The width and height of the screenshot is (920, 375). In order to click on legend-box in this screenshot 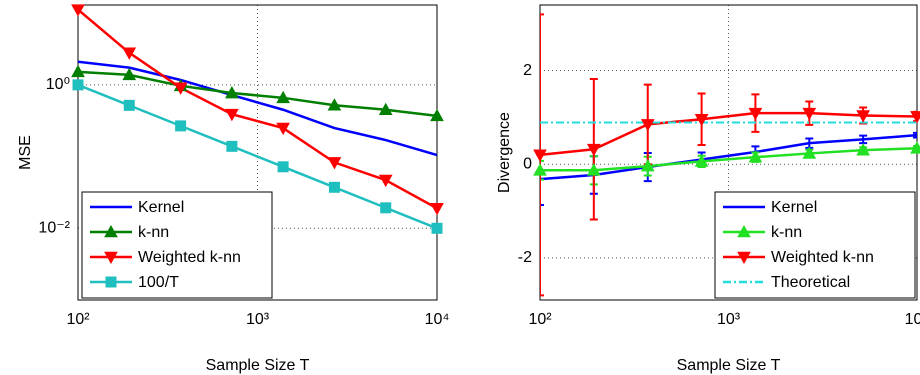, I will do `click(815, 245)`.